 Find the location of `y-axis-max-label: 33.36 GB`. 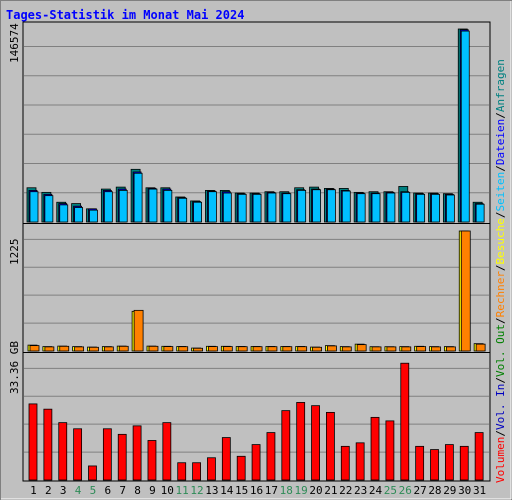

y-axis-max-label: 33.36 GB is located at coordinates (14, 367).